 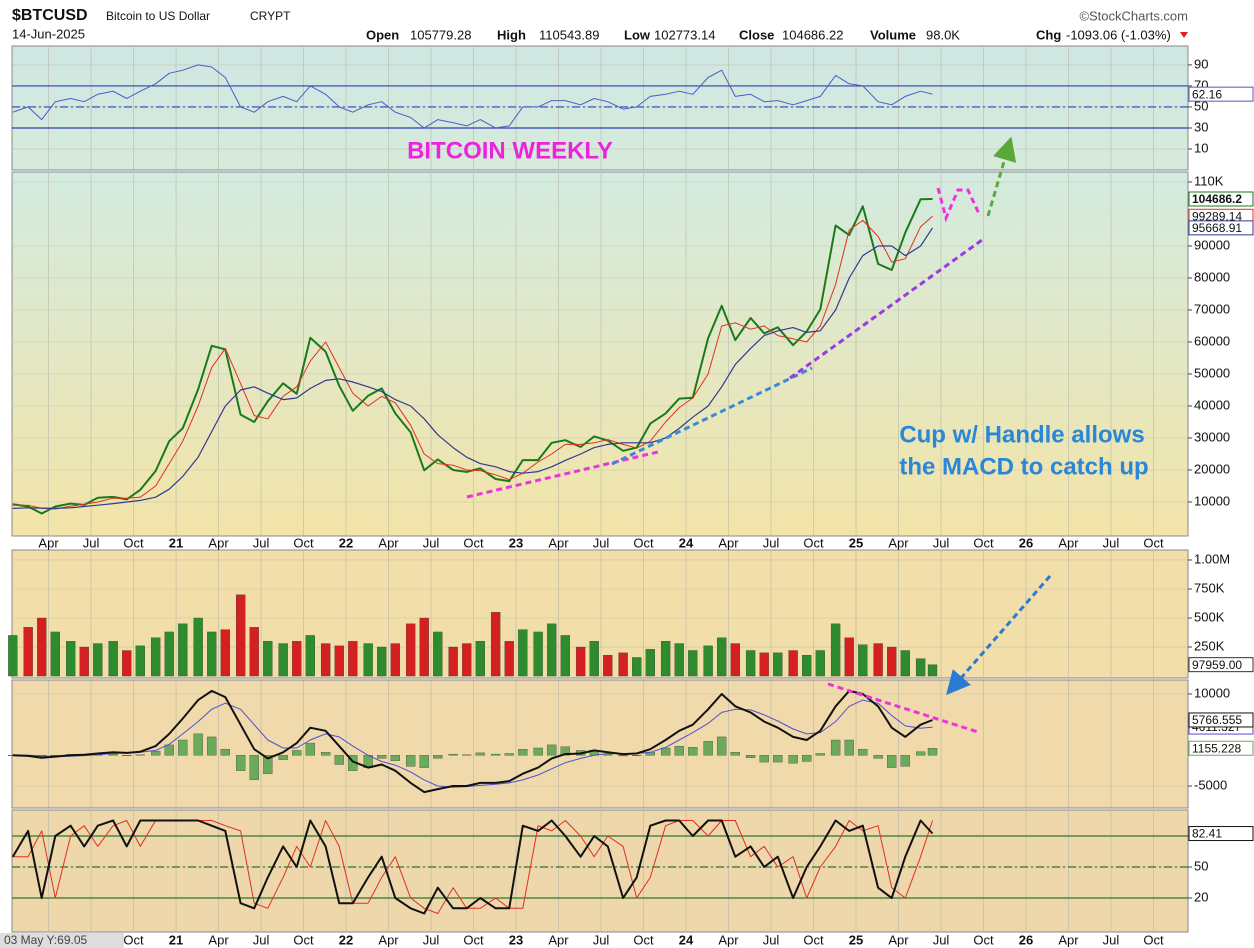 I want to click on symbol-name: Bitcoin to US Dollar, so click(x=158, y=16).